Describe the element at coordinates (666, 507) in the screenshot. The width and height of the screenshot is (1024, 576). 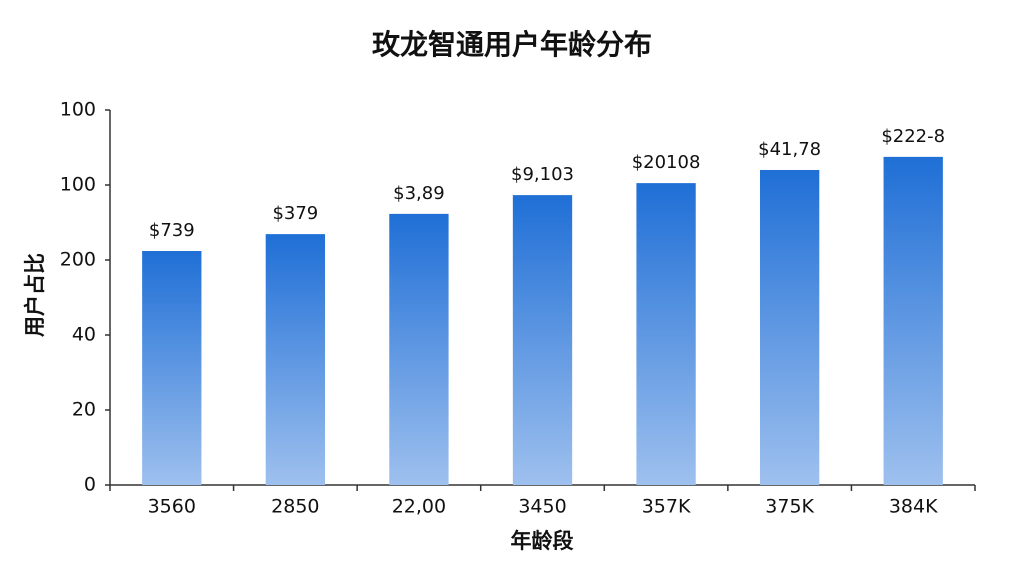
I see `x-tick-label: 357K` at that location.